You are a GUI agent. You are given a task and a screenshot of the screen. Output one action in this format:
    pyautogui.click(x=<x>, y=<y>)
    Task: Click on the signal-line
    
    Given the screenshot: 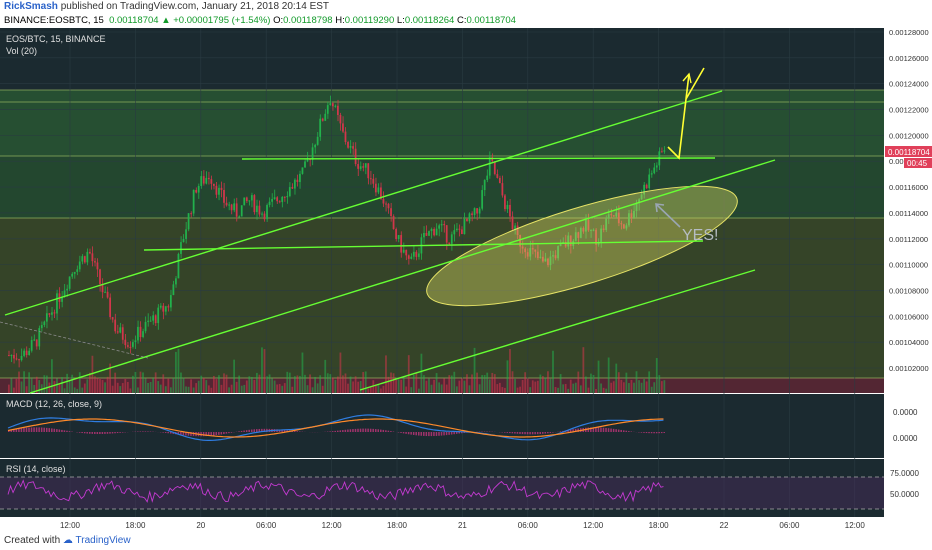 What is the action you would take?
    pyautogui.click(x=335, y=428)
    